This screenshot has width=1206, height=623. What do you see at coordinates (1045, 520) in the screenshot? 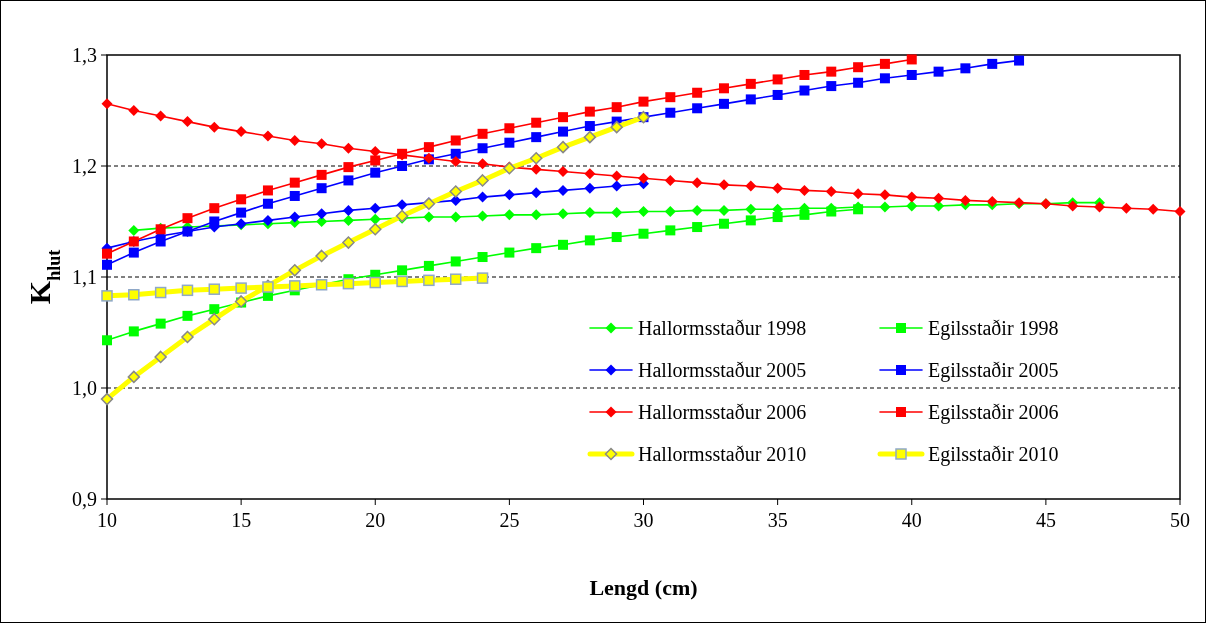
I see `x-tick-label: 45` at bounding box center [1045, 520].